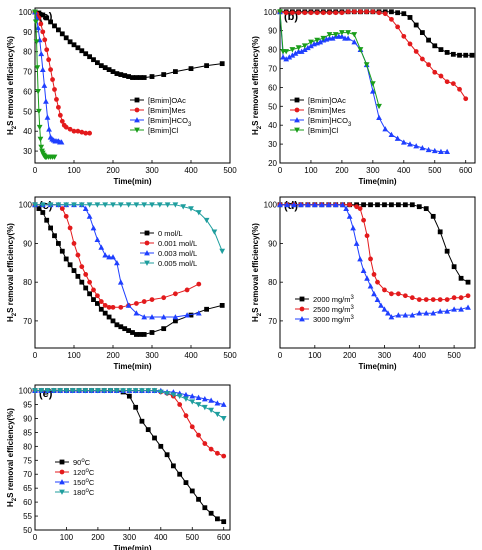 The height and width of the screenshot is (550, 482). Describe the element at coordinates (113, 355) in the screenshot. I see `x-tick-label: 200` at that location.